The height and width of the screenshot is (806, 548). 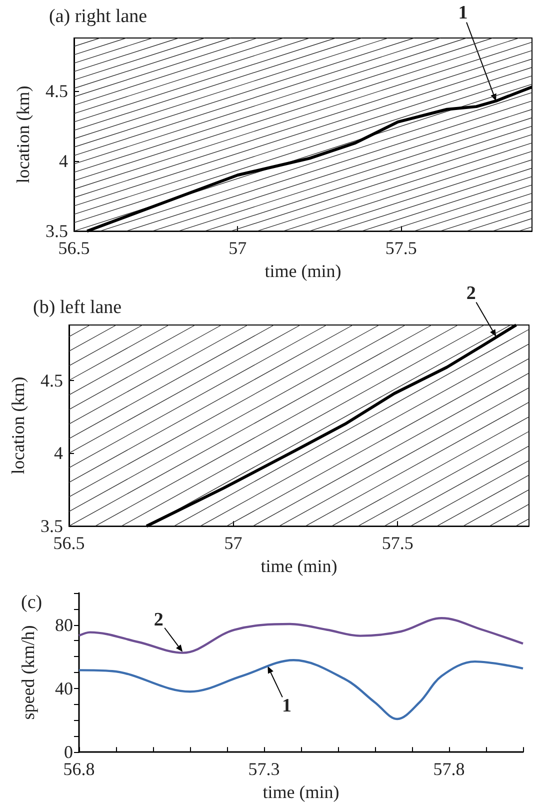 What do you see at coordinates (264, 769) in the screenshot?
I see `x-tick-label: 57.3` at bounding box center [264, 769].